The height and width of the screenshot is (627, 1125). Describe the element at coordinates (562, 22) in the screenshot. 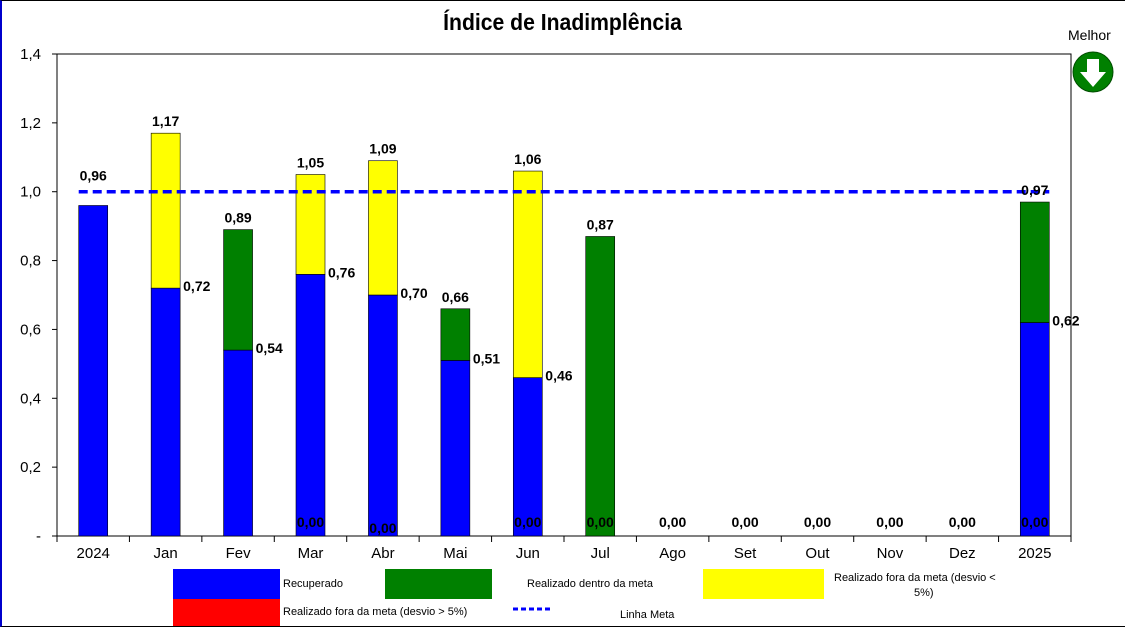

I see `chart-title: Índice de Inadimplência` at that location.